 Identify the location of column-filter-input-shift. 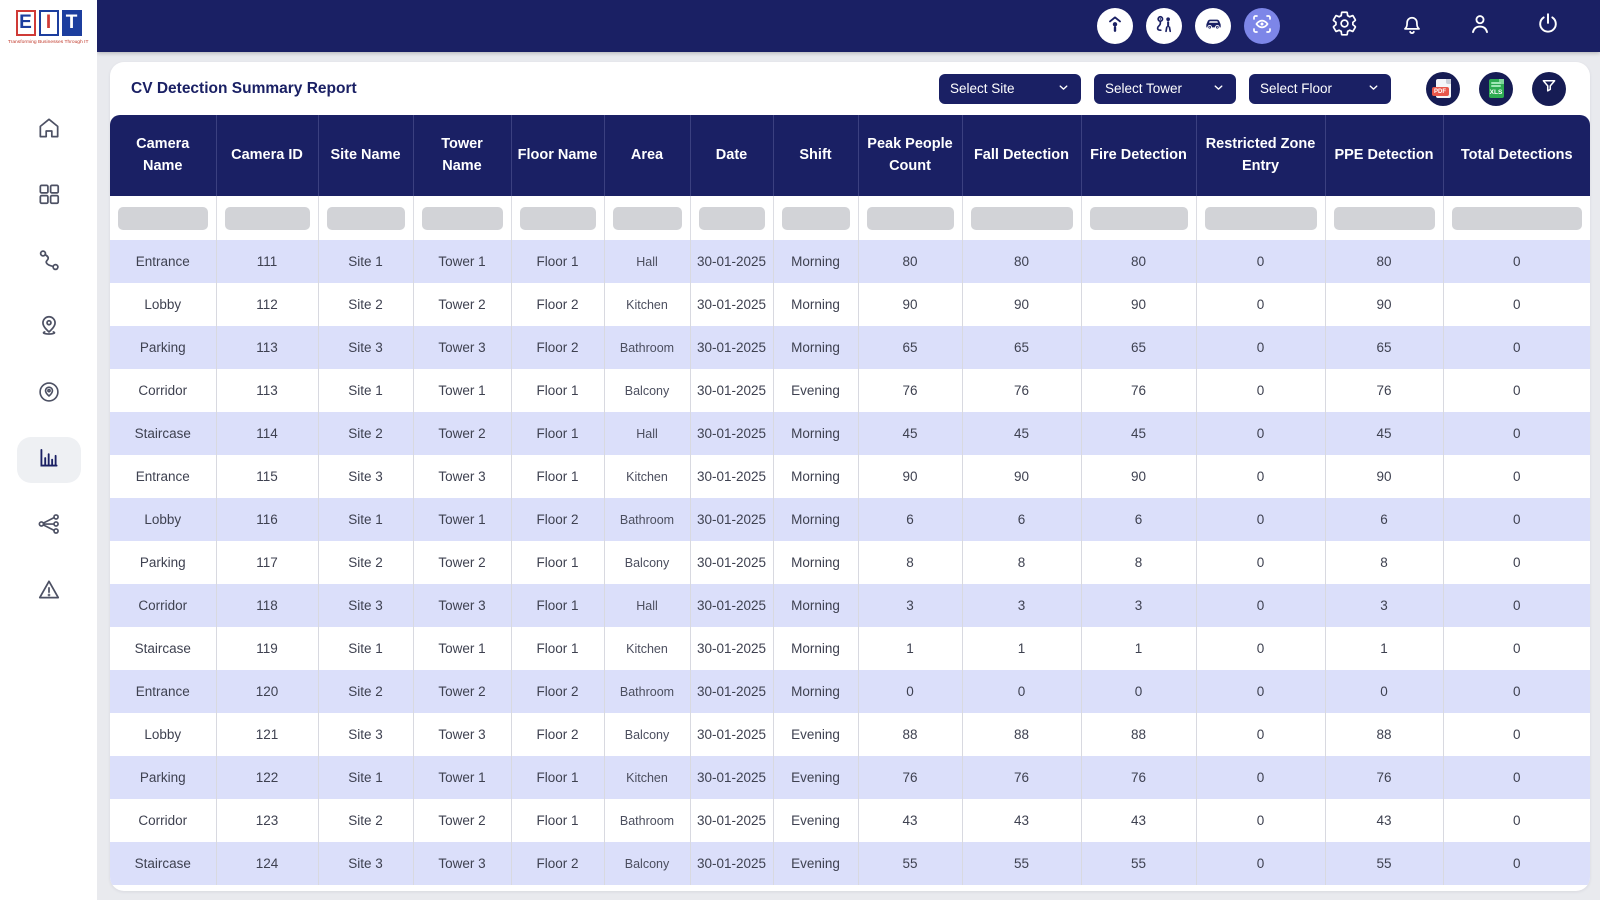
(815, 218).